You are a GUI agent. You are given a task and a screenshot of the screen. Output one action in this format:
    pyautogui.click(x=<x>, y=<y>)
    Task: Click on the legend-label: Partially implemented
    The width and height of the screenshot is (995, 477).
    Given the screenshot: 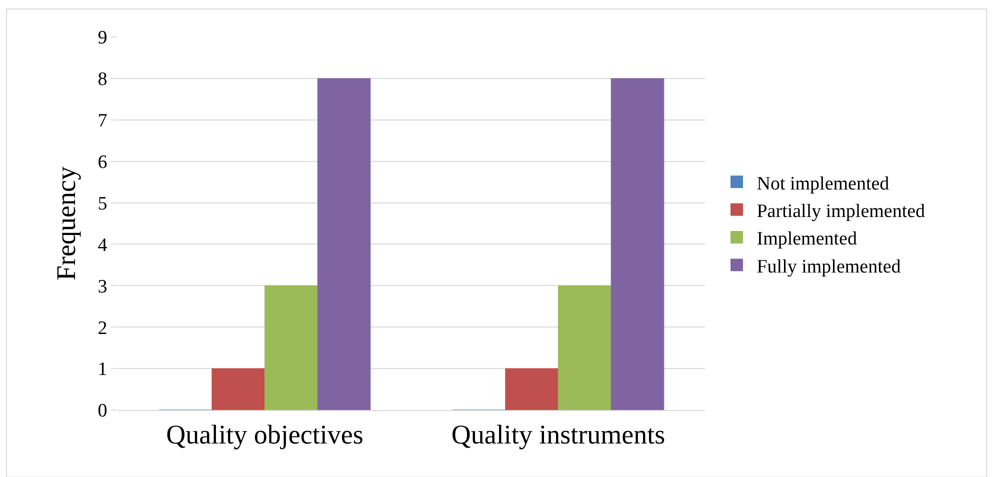 What is the action you would take?
    pyautogui.click(x=841, y=211)
    